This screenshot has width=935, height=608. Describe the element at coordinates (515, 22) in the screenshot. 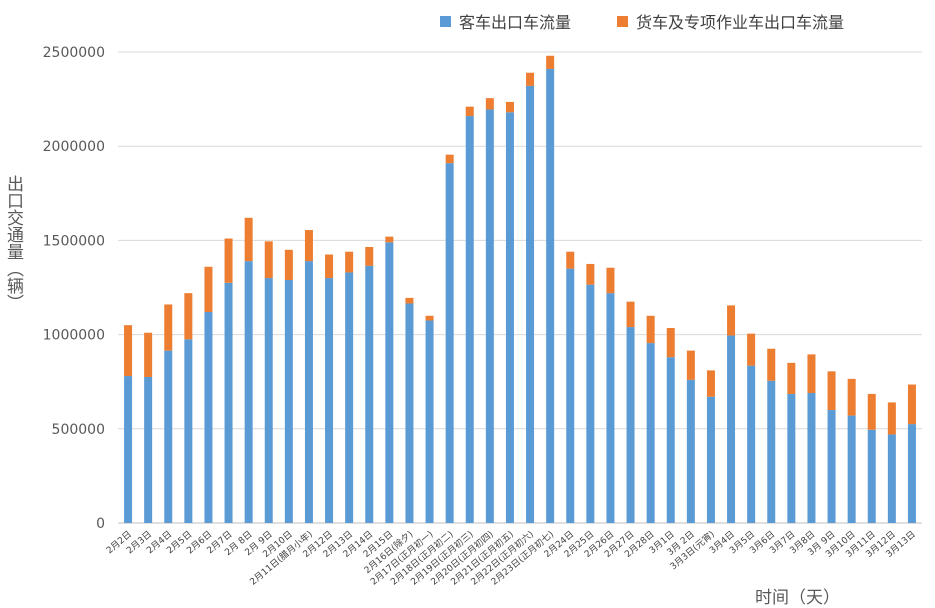

I see `legend-label-passenger: 客车出口车流量` at that location.